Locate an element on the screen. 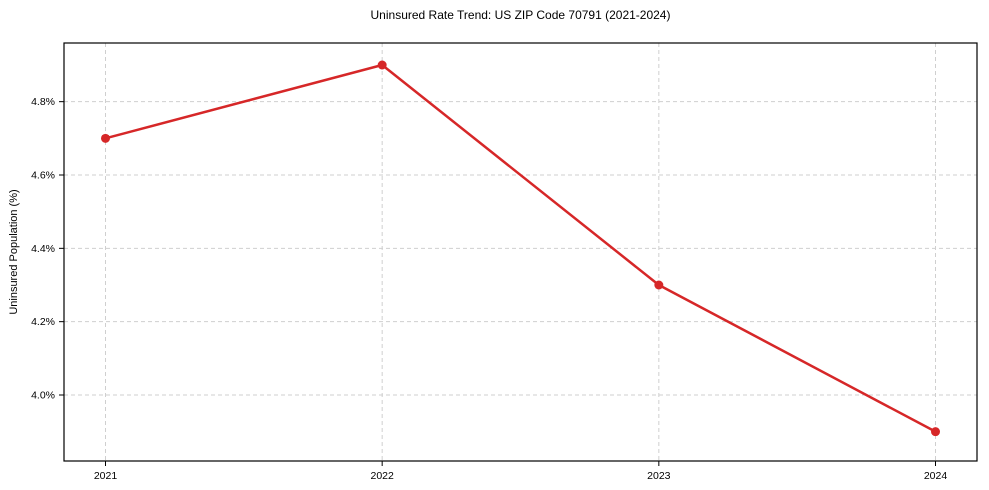 The image size is (989, 490). data-point-2023 is located at coordinates (659, 285).